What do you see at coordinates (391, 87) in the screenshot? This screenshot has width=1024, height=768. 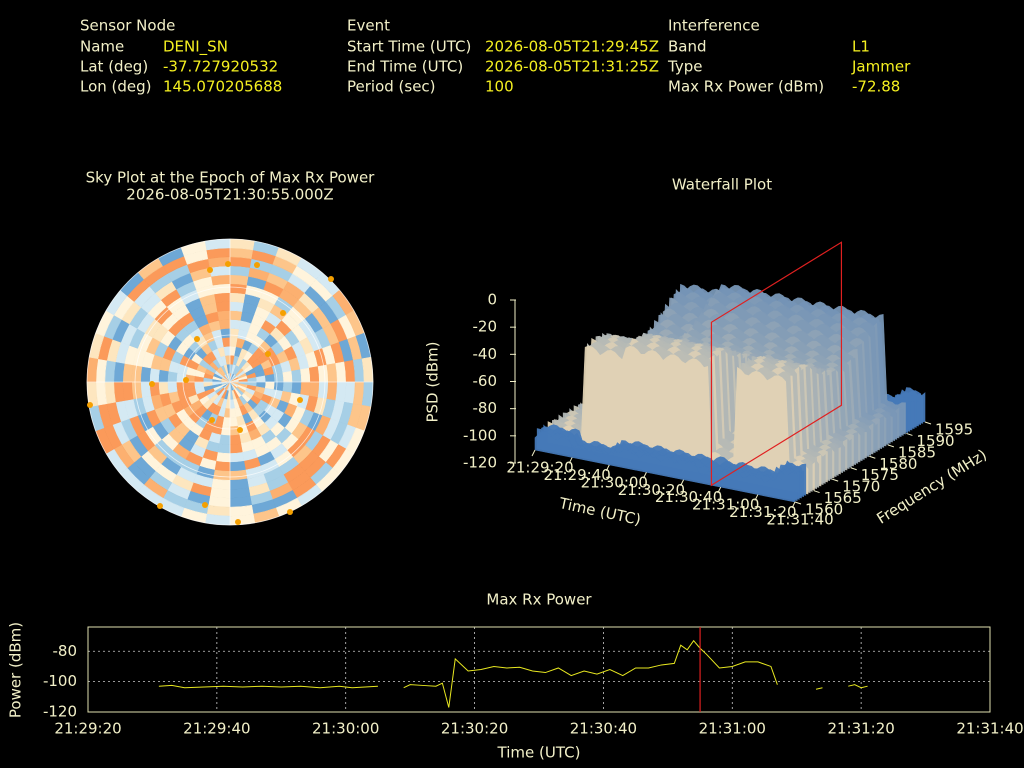 I see `field-label: Period (sec)` at bounding box center [391, 87].